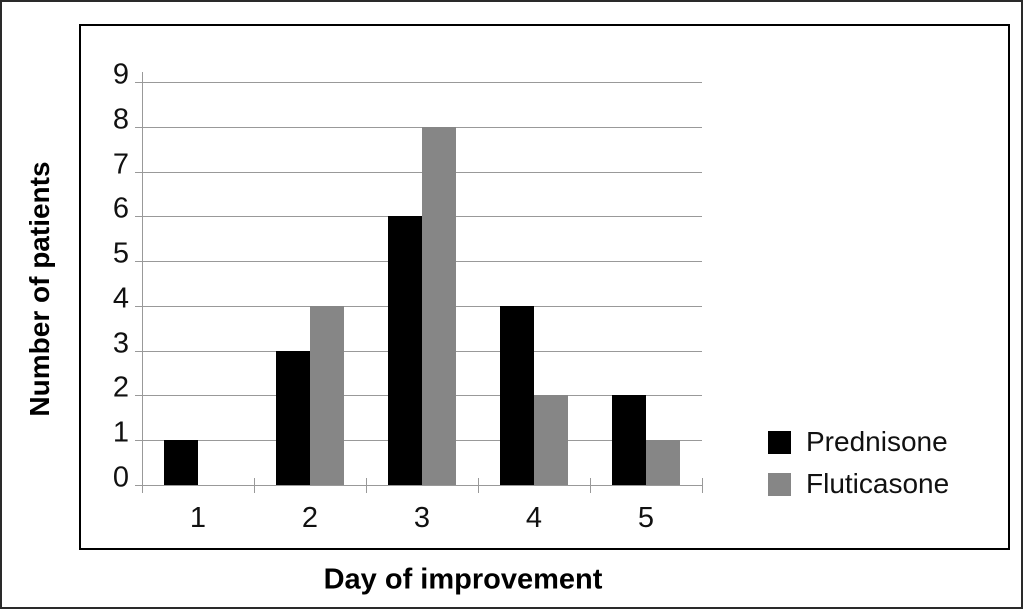  Describe the element at coordinates (198, 518) in the screenshot. I see `x-tick-label-1: 1` at that location.